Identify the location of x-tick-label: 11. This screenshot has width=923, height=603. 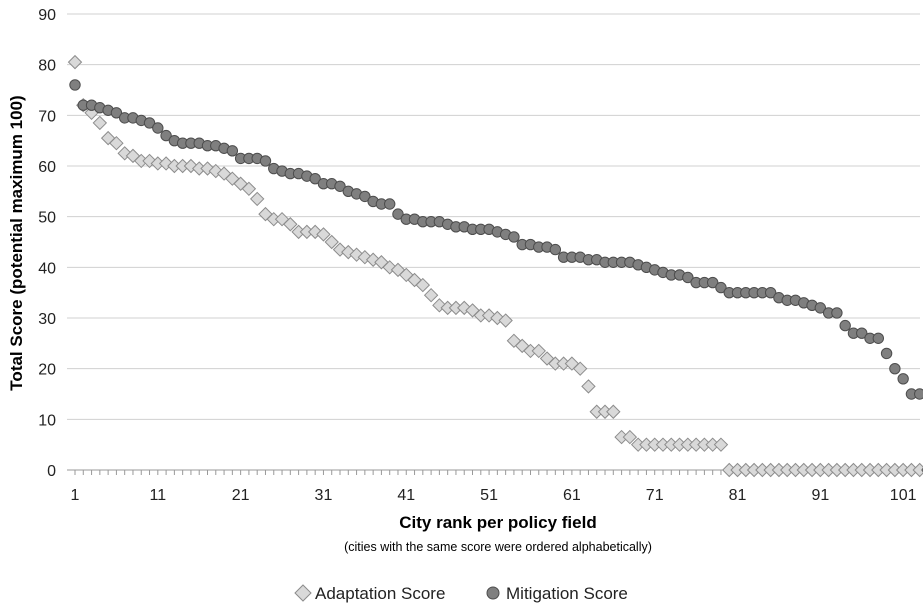
(158, 495).